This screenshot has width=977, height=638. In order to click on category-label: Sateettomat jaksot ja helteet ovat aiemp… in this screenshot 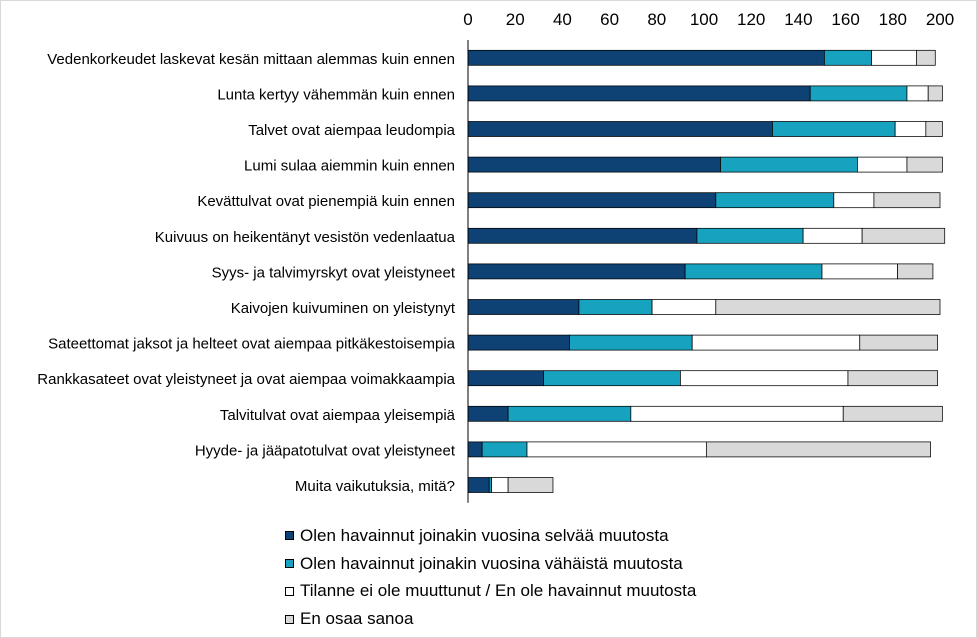, I will do `click(252, 344)`.